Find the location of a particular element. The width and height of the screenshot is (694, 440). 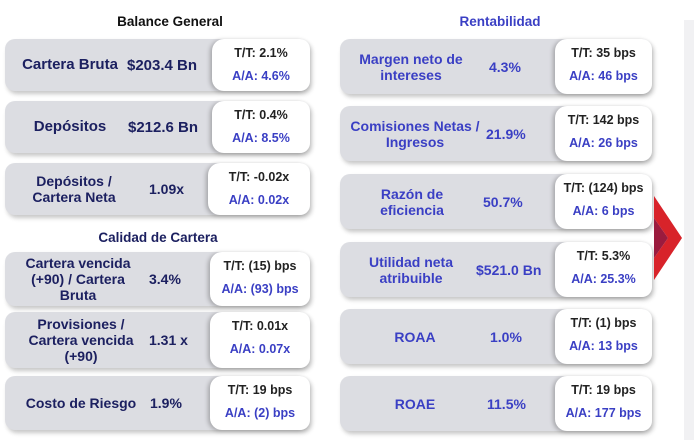

kpi-label: Utilidad neta atribuible is located at coordinates (410, 269).